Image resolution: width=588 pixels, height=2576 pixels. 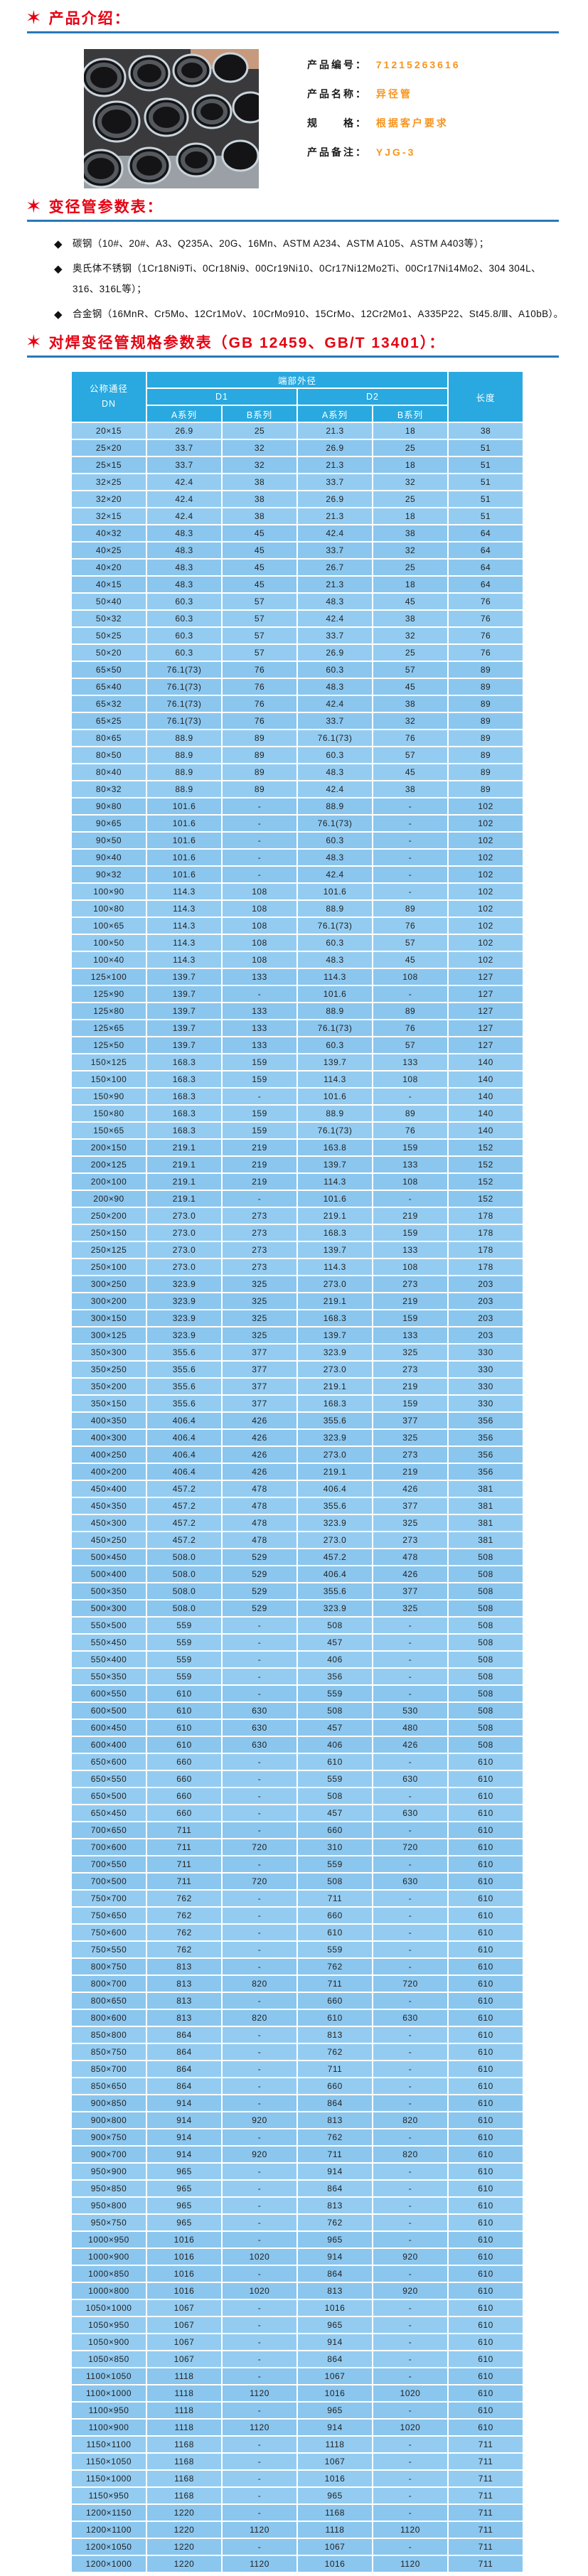 I want to click on section-spec-title: 对焊变径管规格参数表（GB 12459、GB/T 13401）：, so click(x=247, y=343).